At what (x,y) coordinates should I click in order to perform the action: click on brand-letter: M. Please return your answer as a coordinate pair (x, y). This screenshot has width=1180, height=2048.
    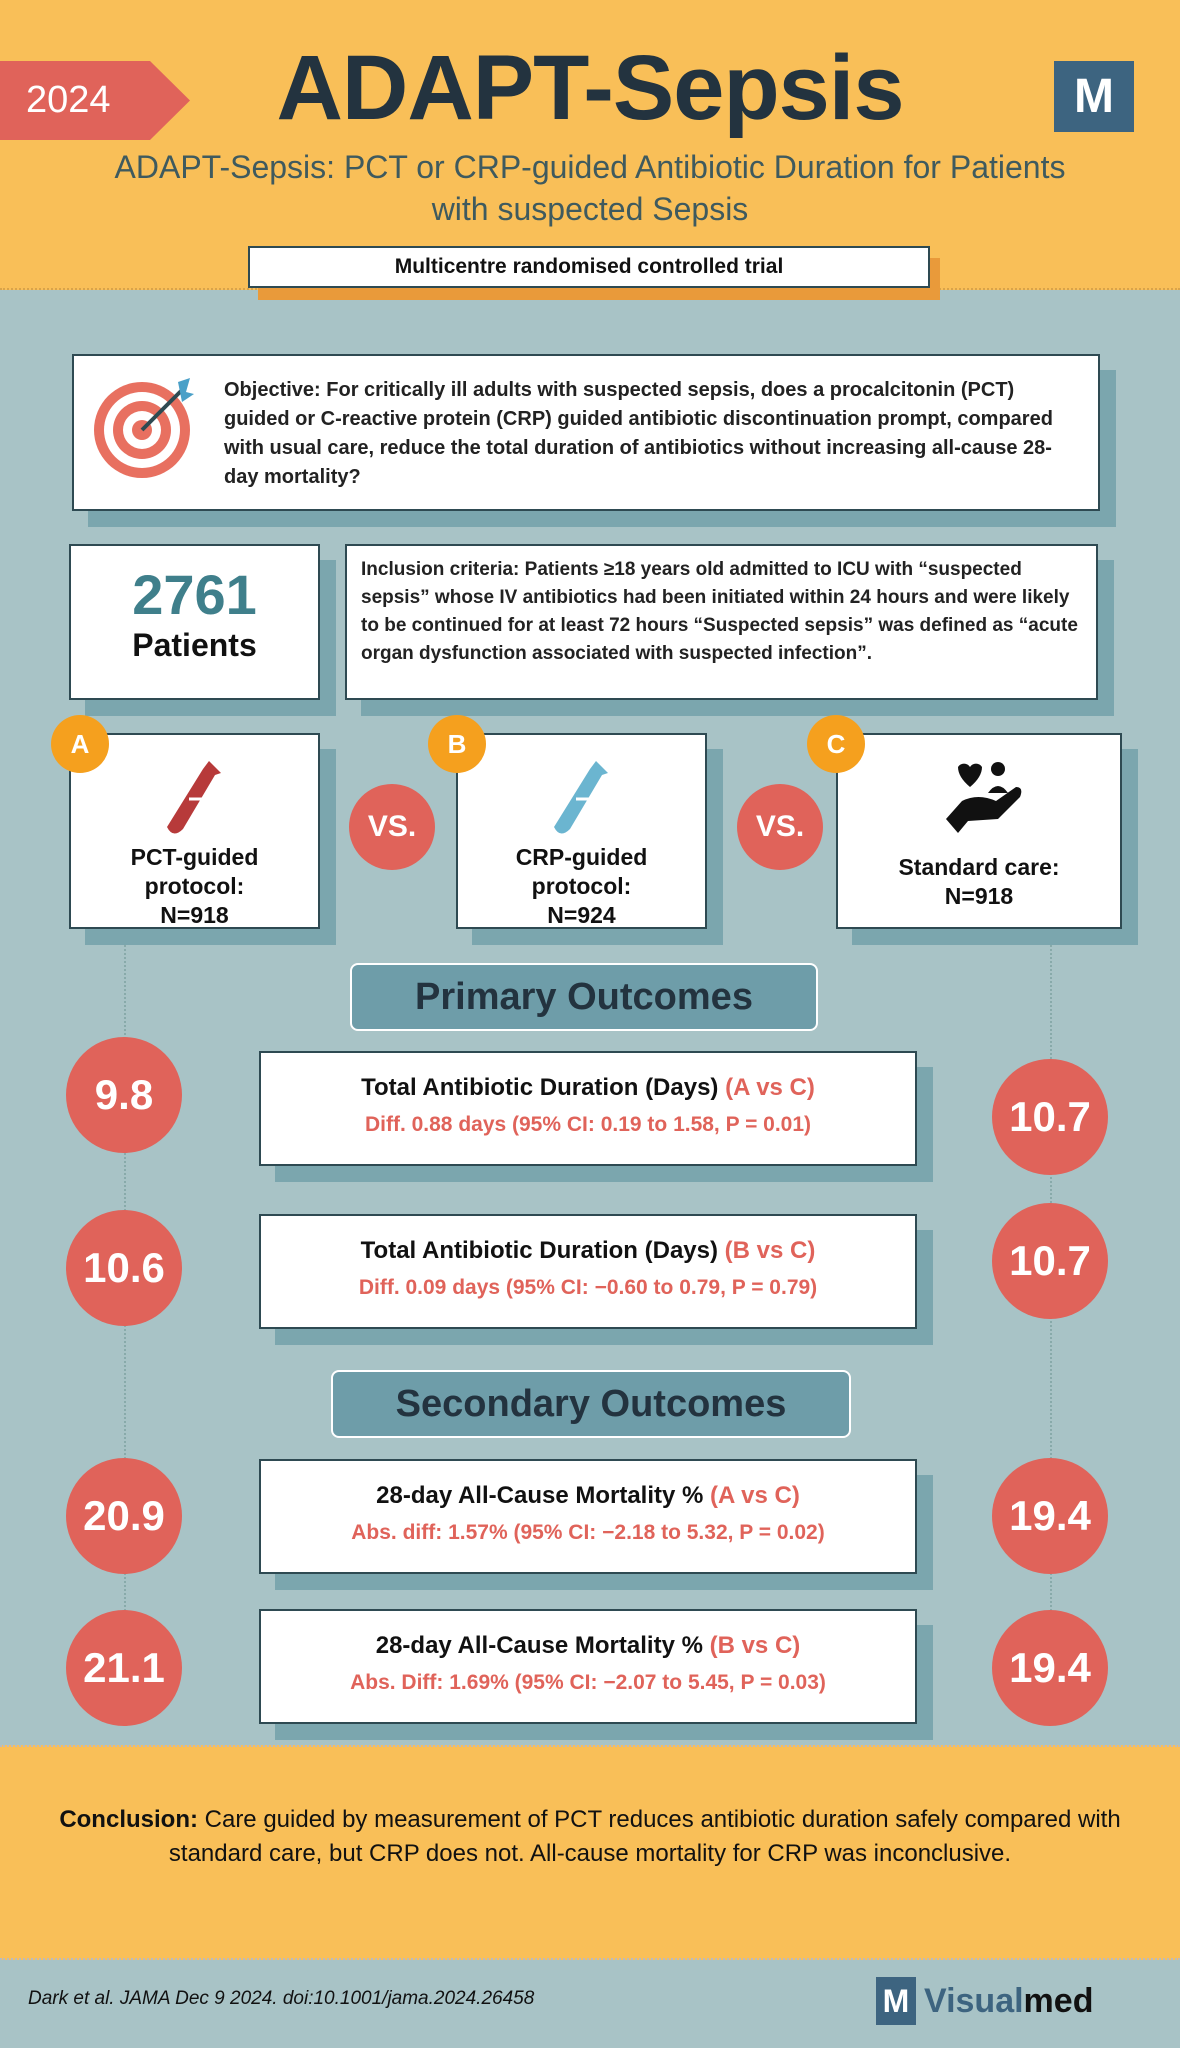
    Looking at the image, I should click on (896, 2001).